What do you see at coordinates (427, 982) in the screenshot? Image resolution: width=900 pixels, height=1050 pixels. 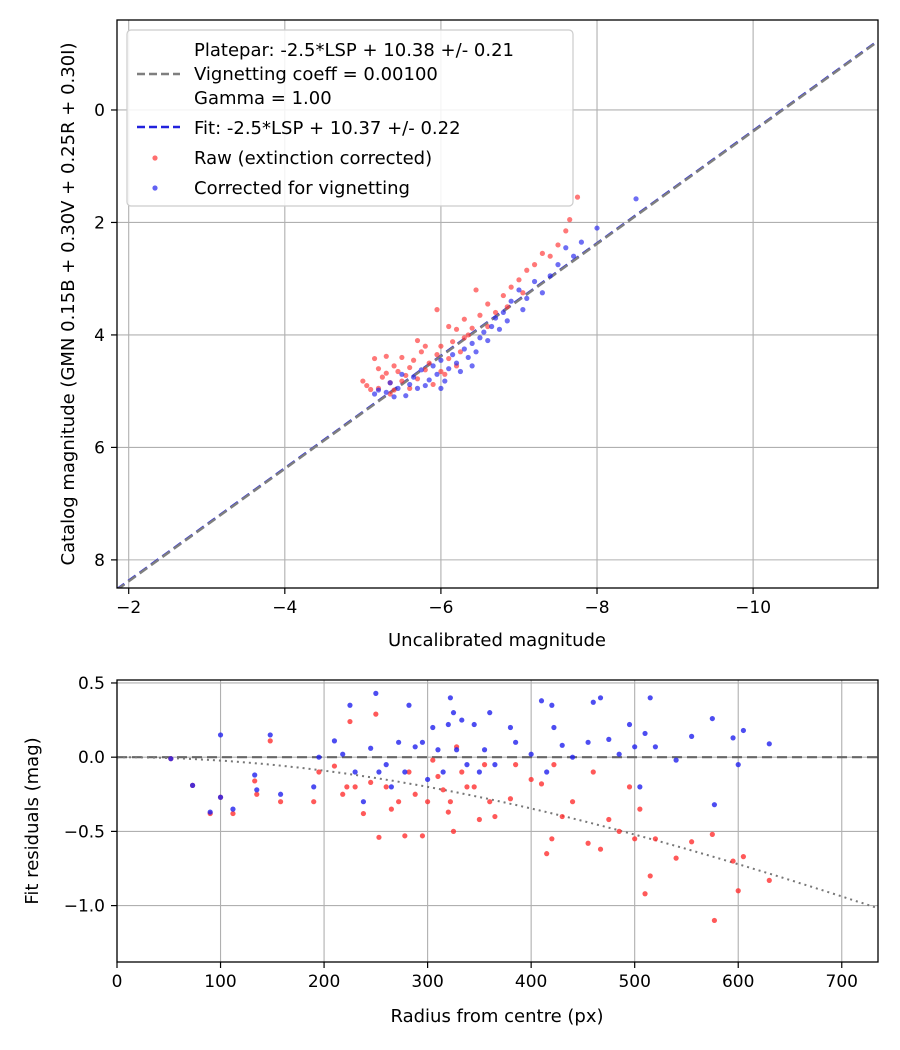 I see `bottom-x-tick-label: 300` at bounding box center [427, 982].